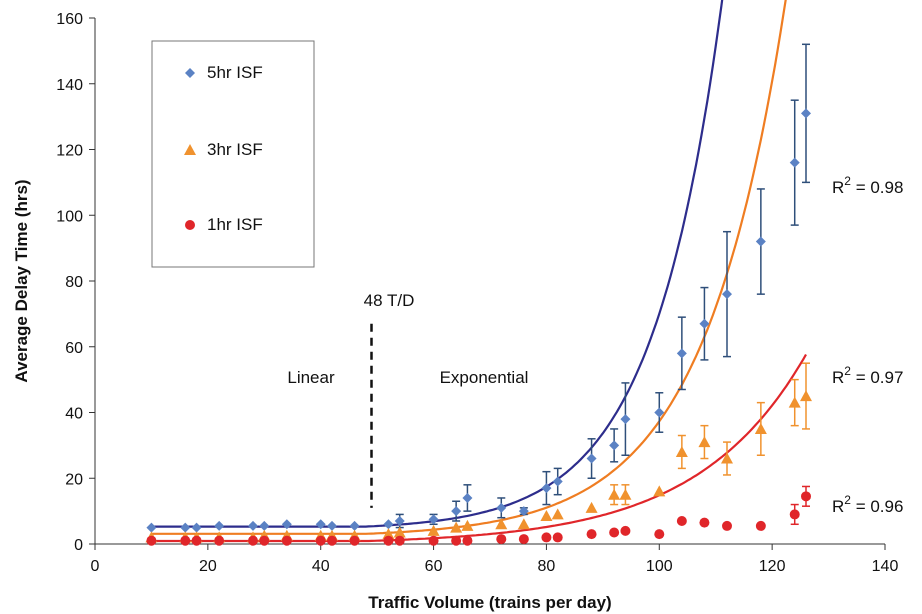 The image size is (922, 614). I want to click on r2-label-1: R2 = 0.97, so click(867, 375).